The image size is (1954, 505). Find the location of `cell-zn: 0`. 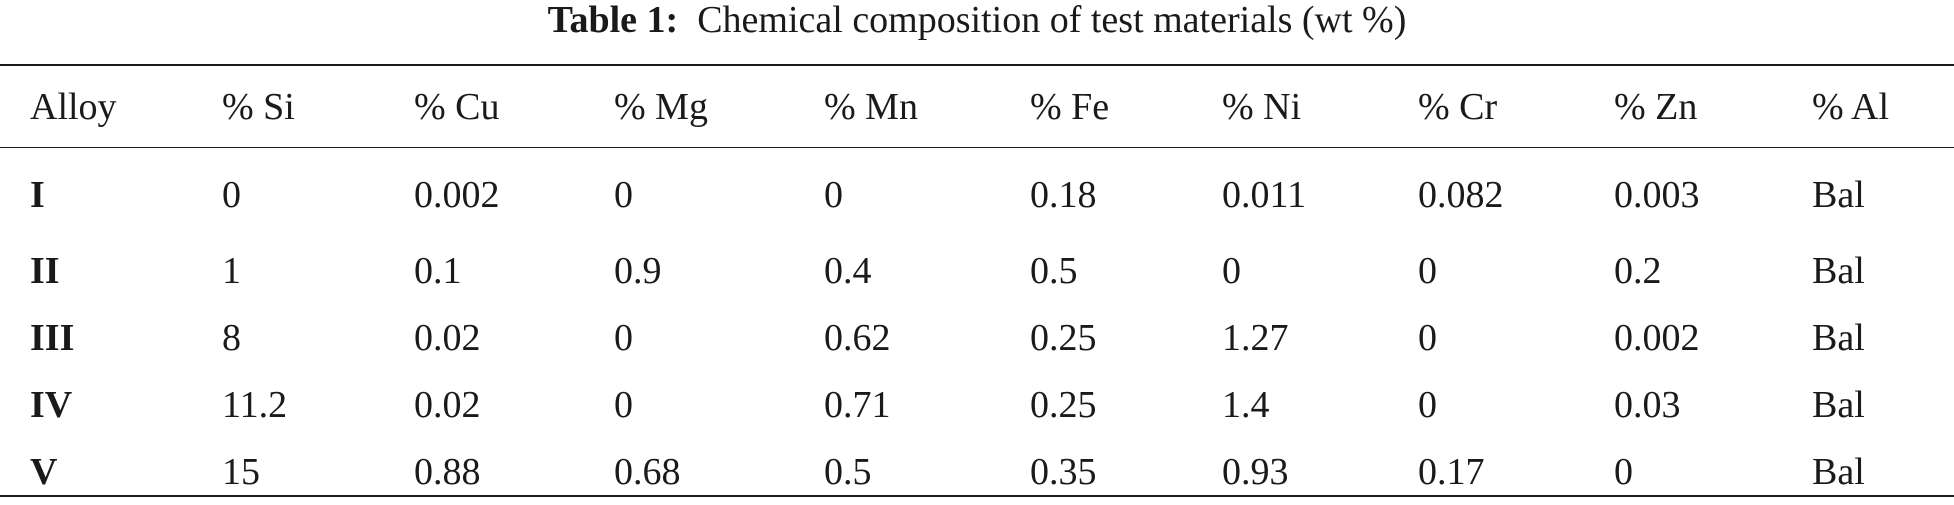

cell-zn: 0 is located at coordinates (1623, 471).